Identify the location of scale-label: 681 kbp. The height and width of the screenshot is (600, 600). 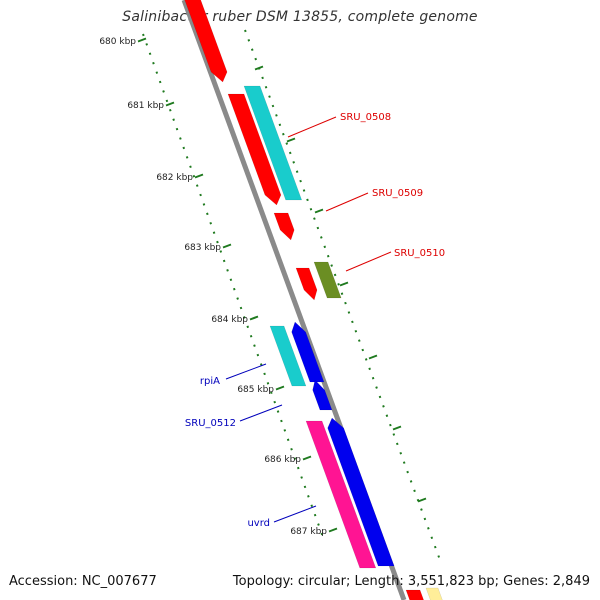
(145, 106).